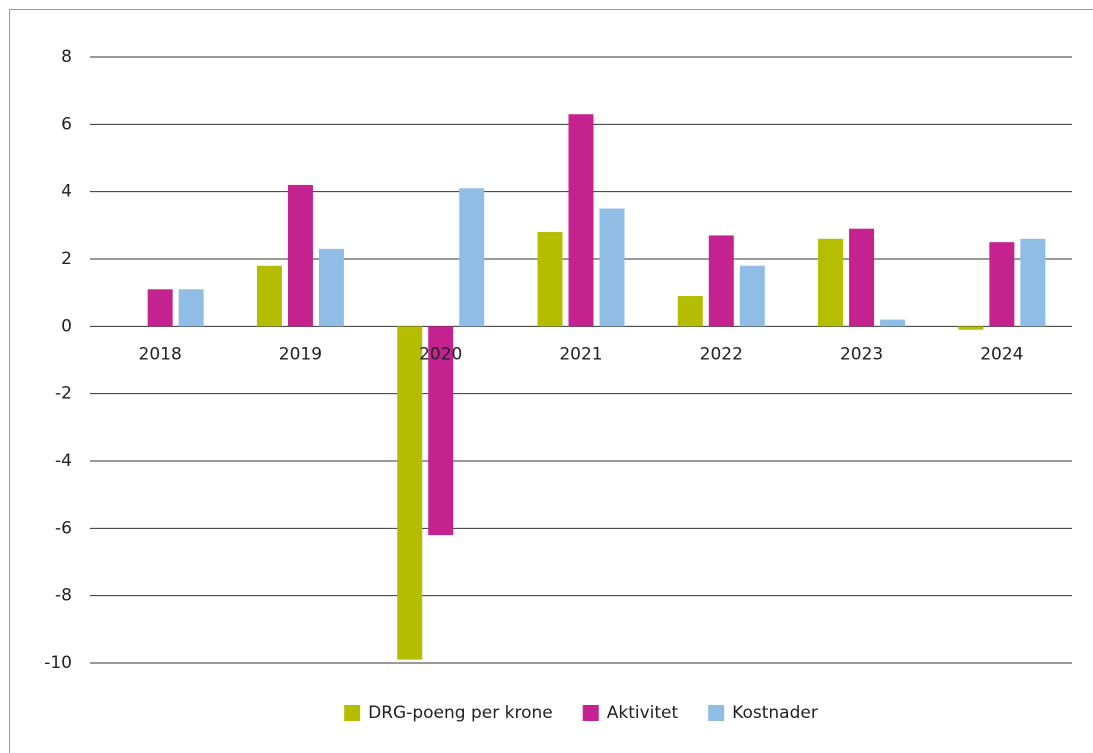 Image resolution: width=1093 pixels, height=753 pixels. Describe the element at coordinates (66, 326) in the screenshot. I see `y-tick-label: 0` at that location.